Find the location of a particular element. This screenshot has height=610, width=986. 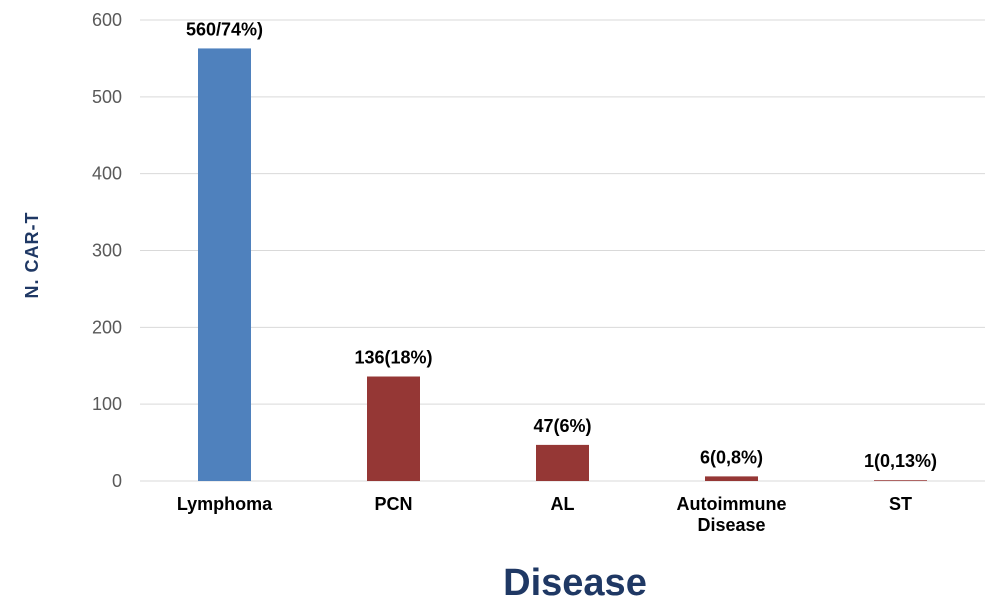

category-label: AL is located at coordinates (563, 504).